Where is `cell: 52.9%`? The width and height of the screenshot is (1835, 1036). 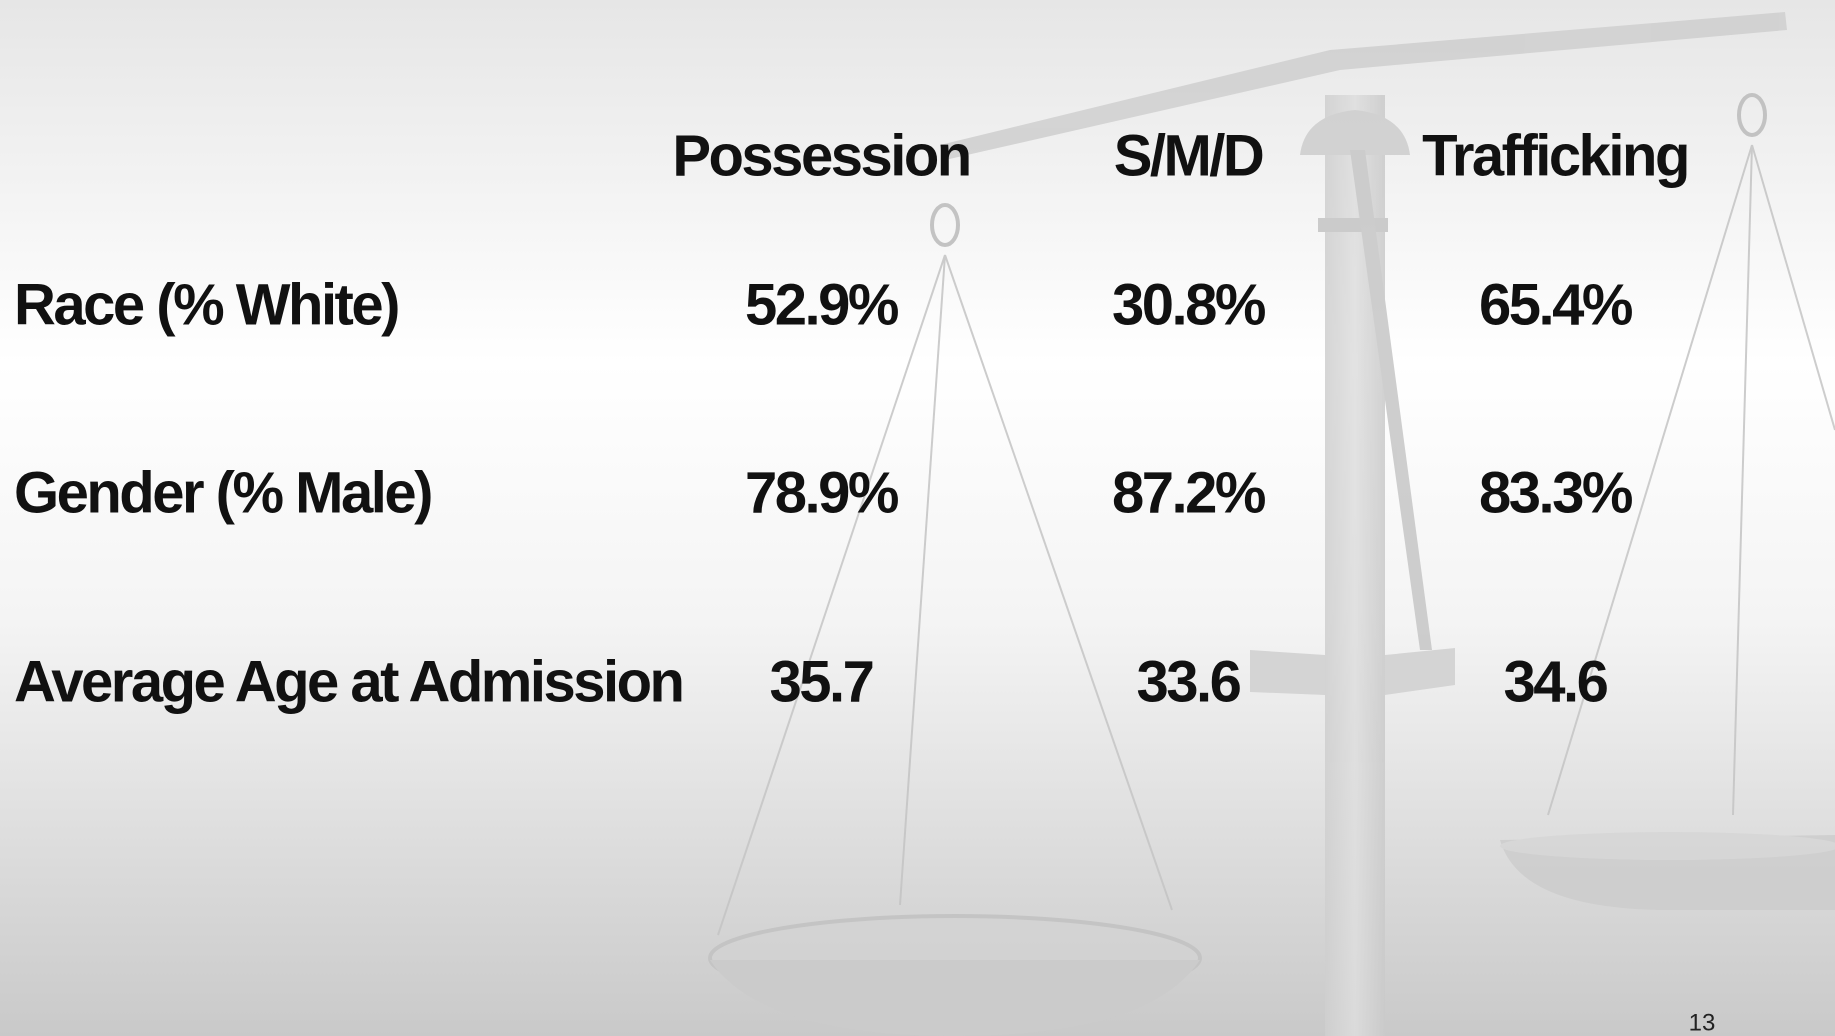
cell: 52.9% is located at coordinates (822, 304).